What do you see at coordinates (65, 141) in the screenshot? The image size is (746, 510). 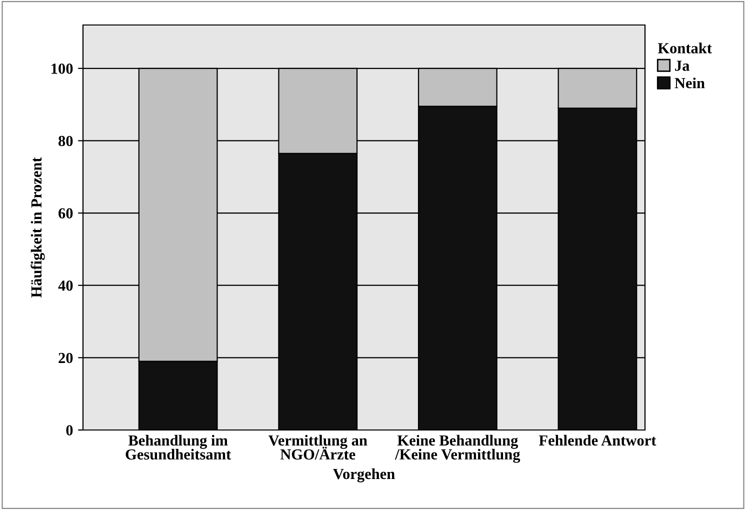 I see `y-tick-label: 80` at bounding box center [65, 141].